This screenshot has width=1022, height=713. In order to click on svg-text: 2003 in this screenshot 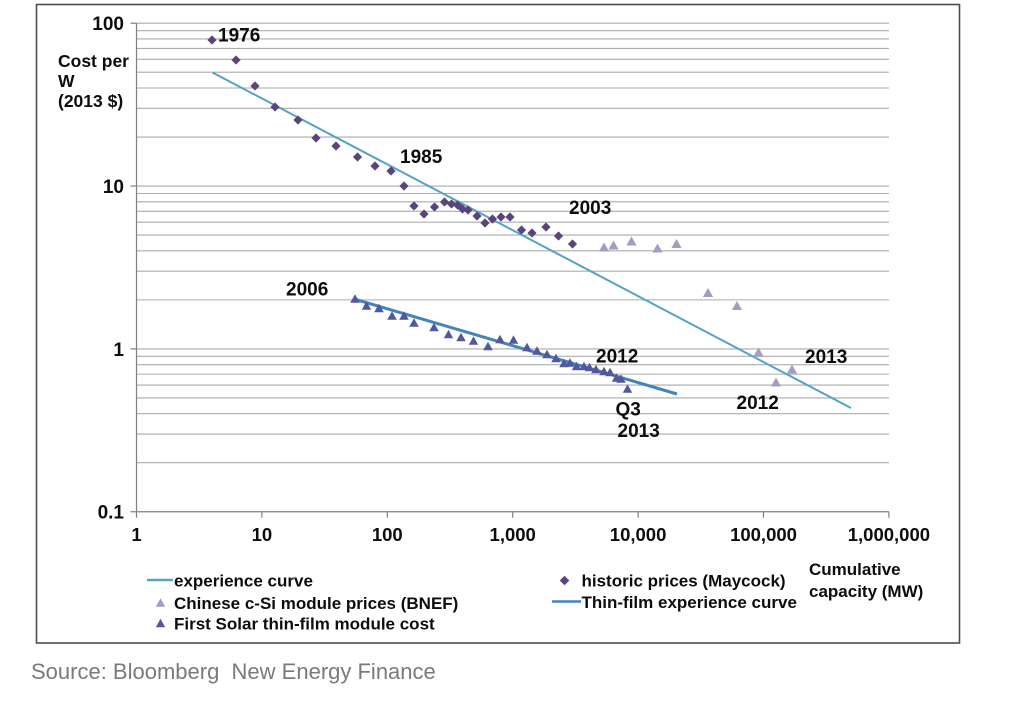, I will do `click(590, 208)`.